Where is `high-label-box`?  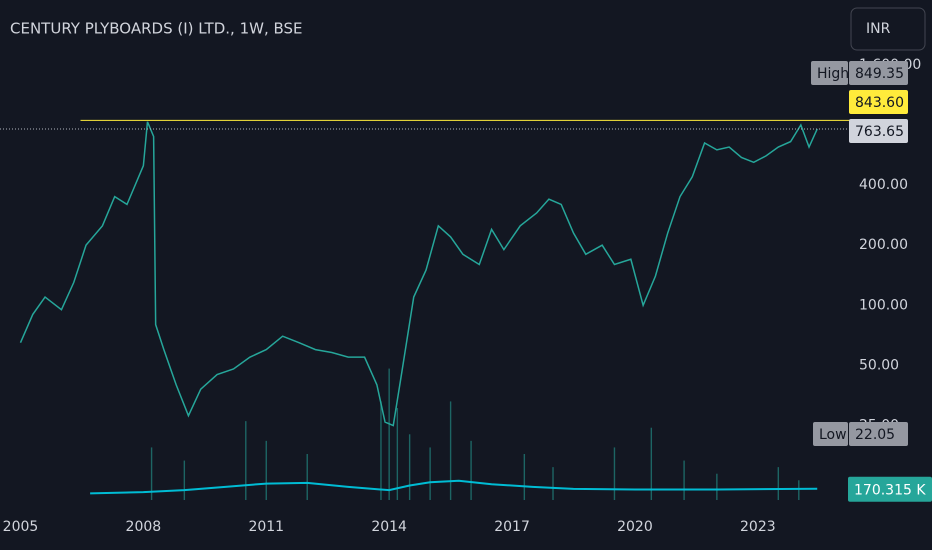
high-label-box is located at coordinates (829, 73).